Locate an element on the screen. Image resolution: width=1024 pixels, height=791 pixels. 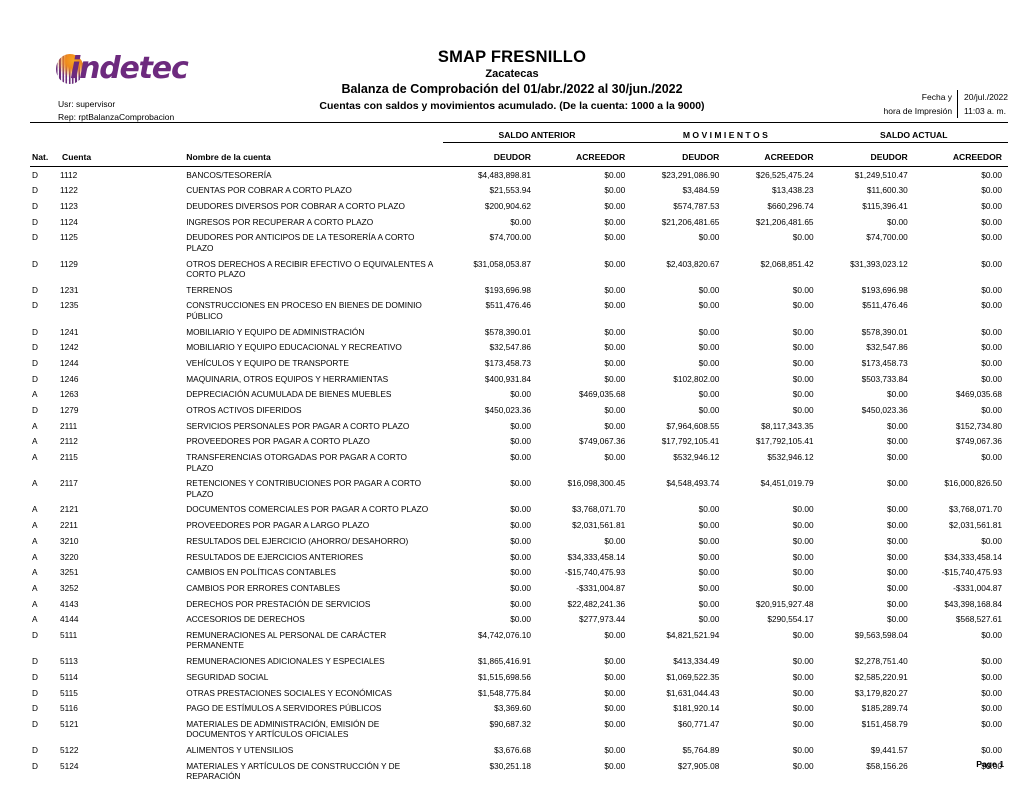
cell-mov_acreedor: $4,451,019.79 is located at coordinates (787, 483).